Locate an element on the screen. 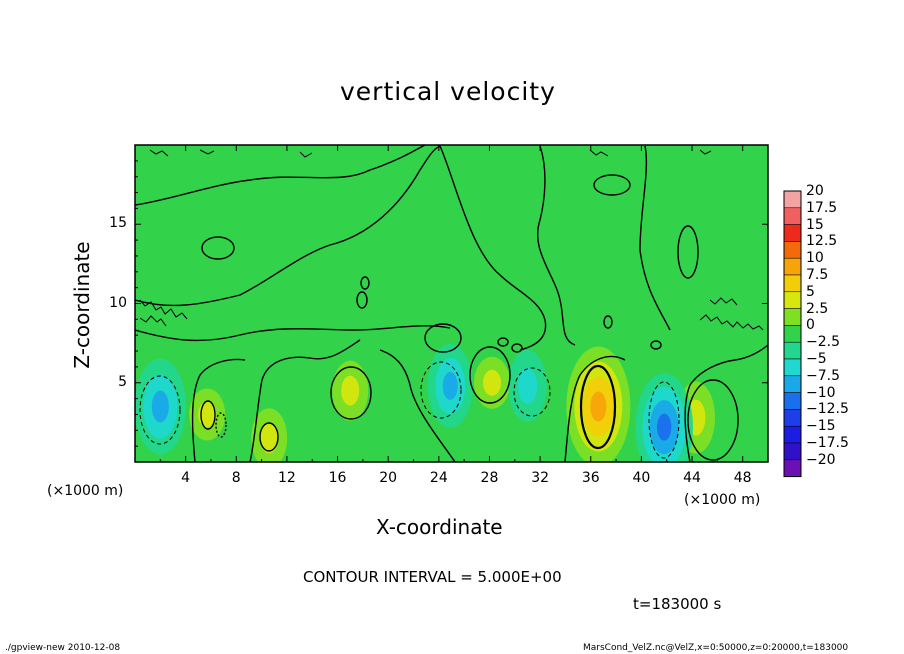 The image size is (904, 654). colorbar-frame is located at coordinates (792, 334).